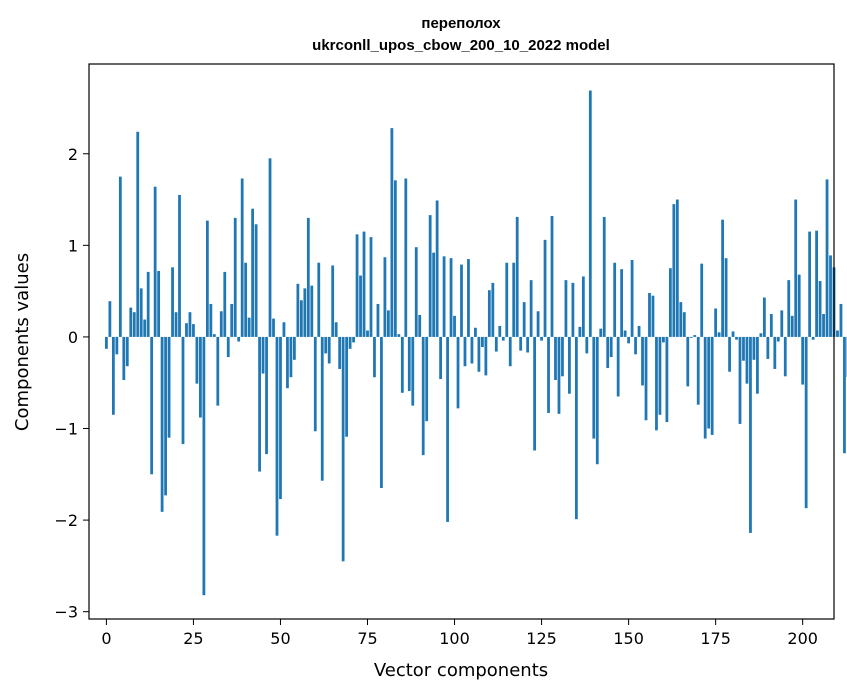 The width and height of the screenshot is (847, 696). What do you see at coordinates (280, 638) in the screenshot?
I see `x-tick-label-2: 50` at bounding box center [280, 638].